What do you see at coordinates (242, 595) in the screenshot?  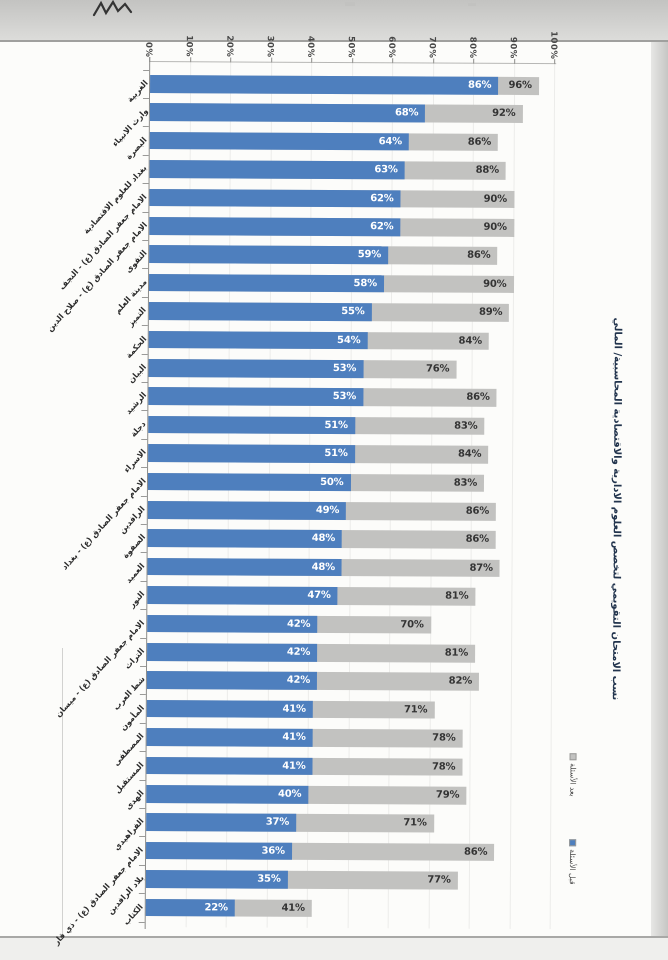 I see `before-bar: 47%` at bounding box center [242, 595].